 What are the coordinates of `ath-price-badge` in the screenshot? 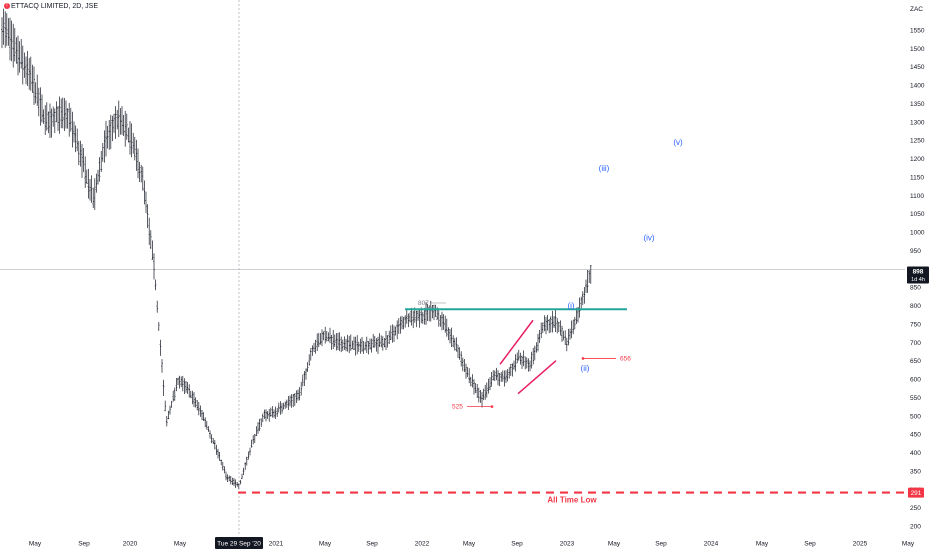 It's located at (916, 492).